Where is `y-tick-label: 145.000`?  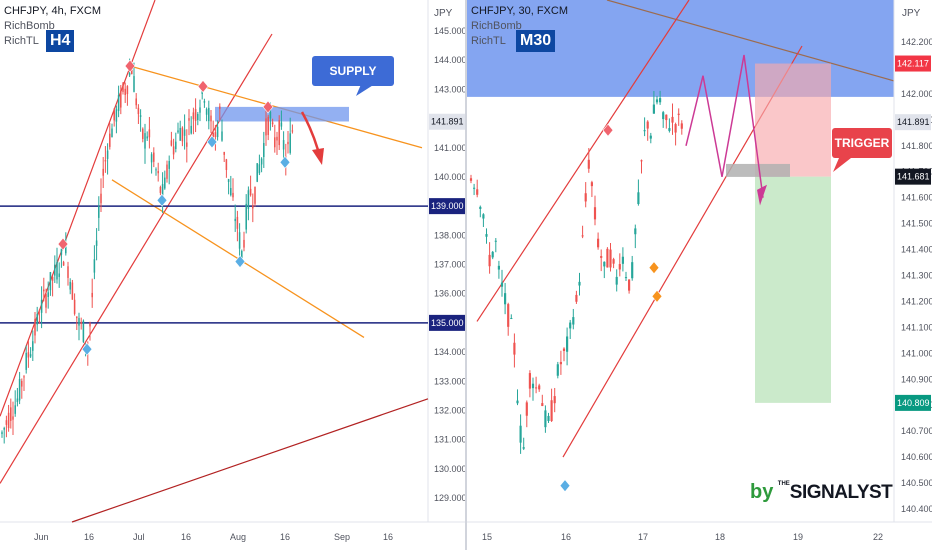
y-tick-label: 145.000 is located at coordinates (449, 31).